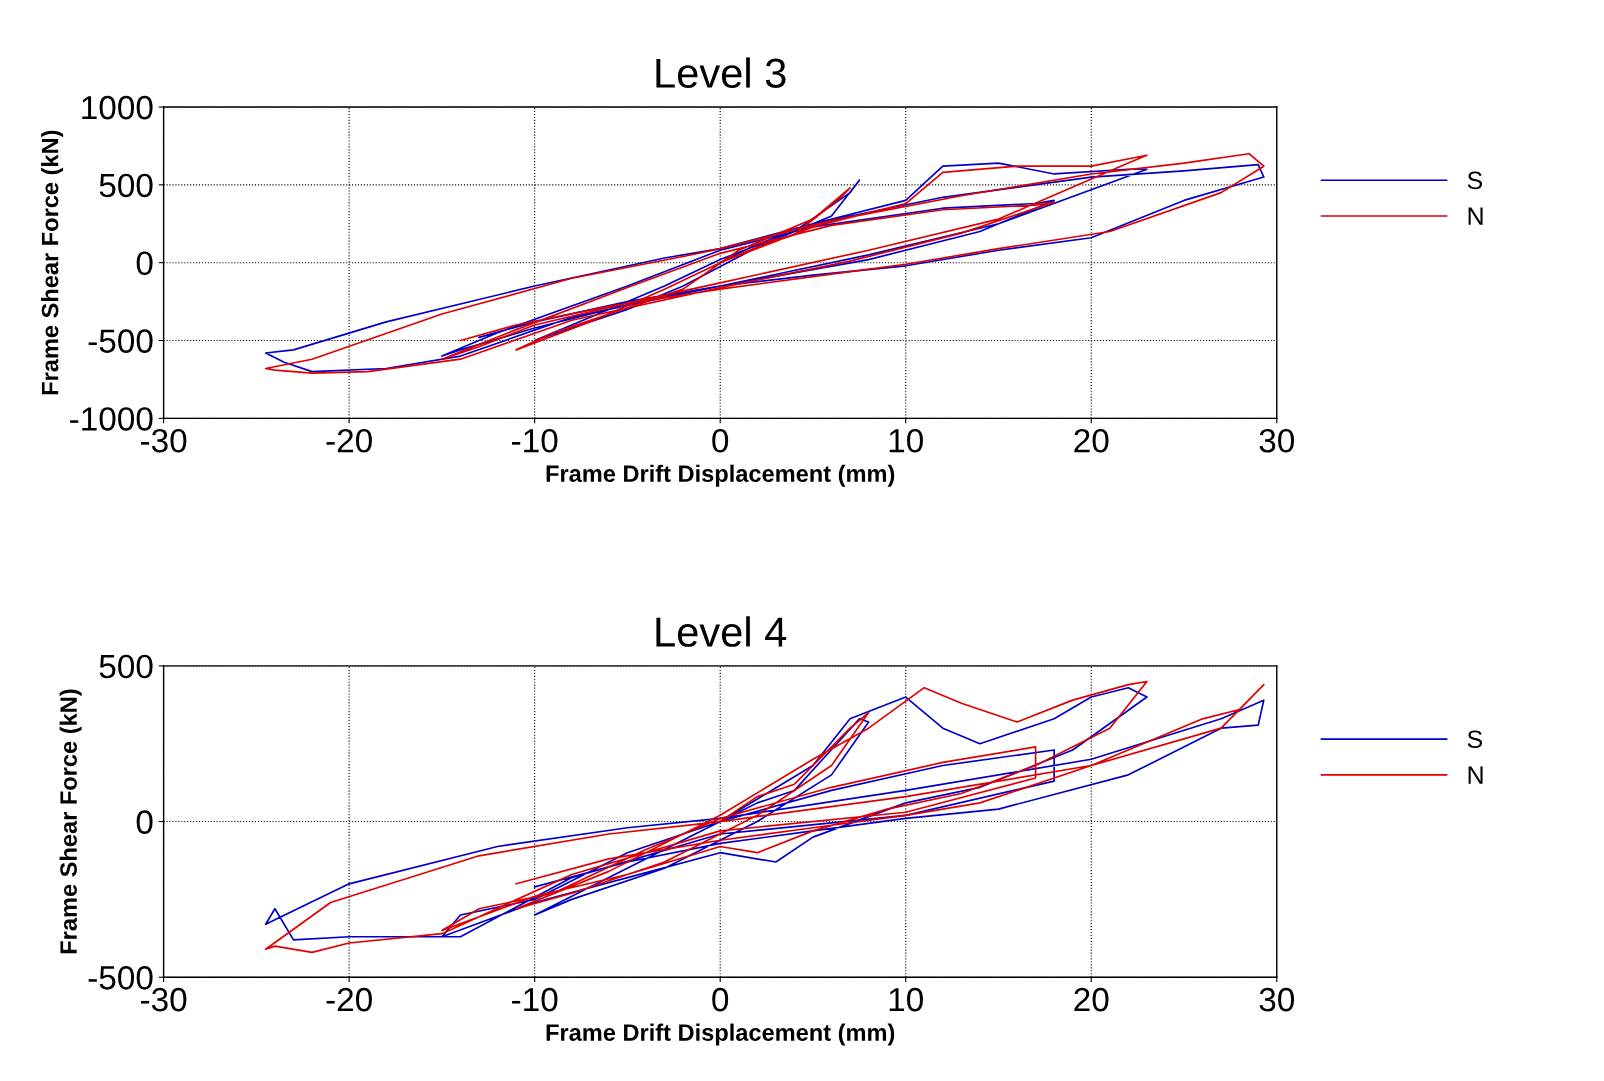  Describe the element at coordinates (120, 341) in the screenshot. I see `y-tick-label: -500` at that location.